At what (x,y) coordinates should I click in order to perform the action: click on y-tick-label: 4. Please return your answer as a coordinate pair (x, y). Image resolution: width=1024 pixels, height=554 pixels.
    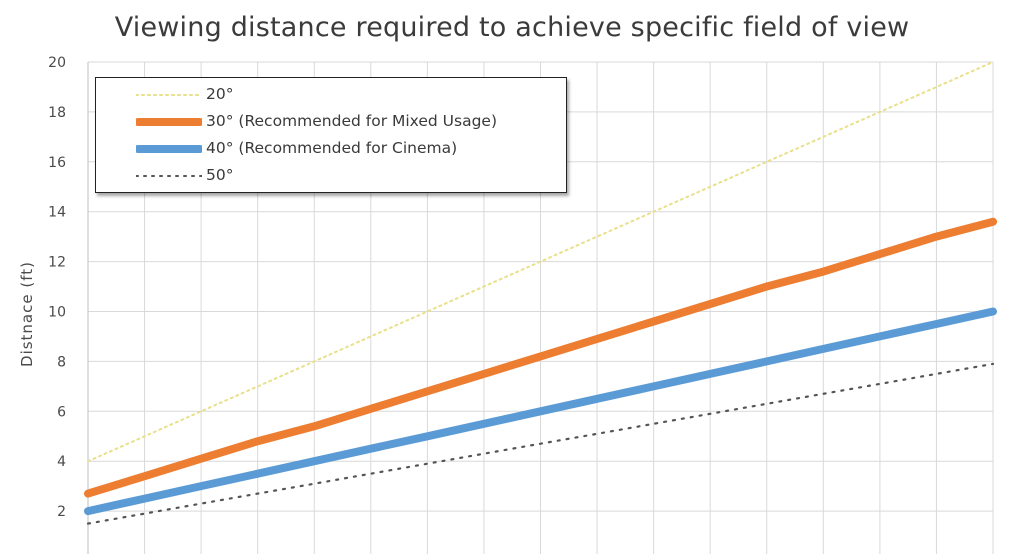
    Looking at the image, I should click on (61, 462).